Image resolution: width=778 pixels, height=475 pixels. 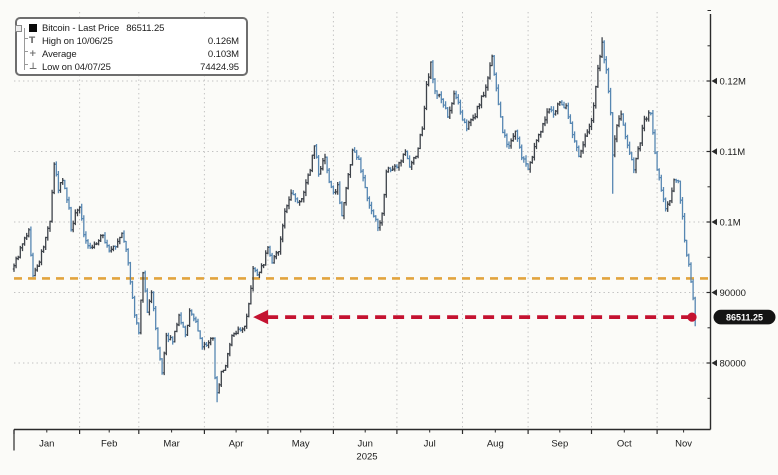 I want to click on last-price-tag-bg, so click(x=744, y=317).